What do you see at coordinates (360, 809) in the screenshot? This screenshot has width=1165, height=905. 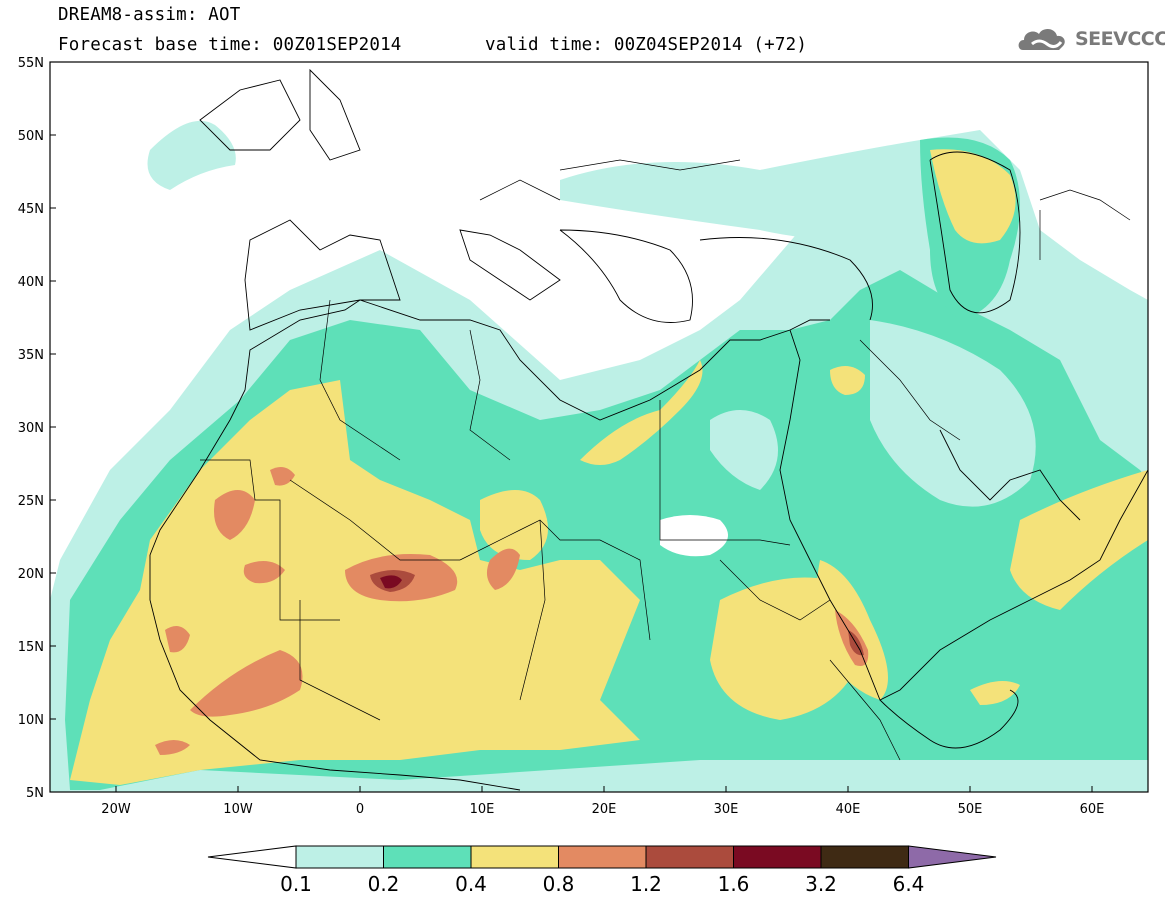 I see `lon-label-0: 0` at bounding box center [360, 809].